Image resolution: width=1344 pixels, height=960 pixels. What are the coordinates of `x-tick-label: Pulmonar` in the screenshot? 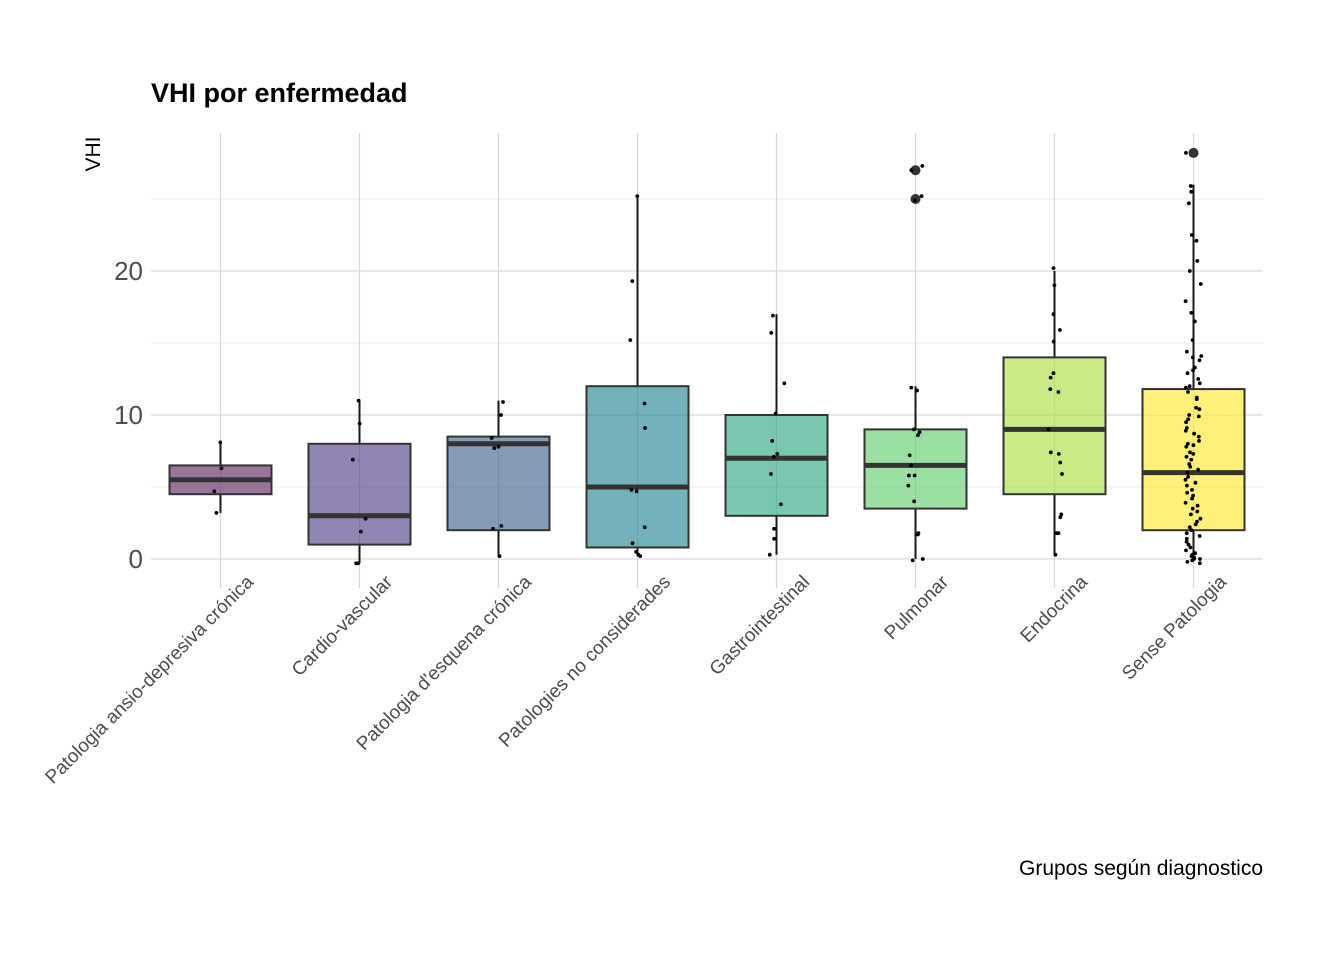 It's located at (917, 607).